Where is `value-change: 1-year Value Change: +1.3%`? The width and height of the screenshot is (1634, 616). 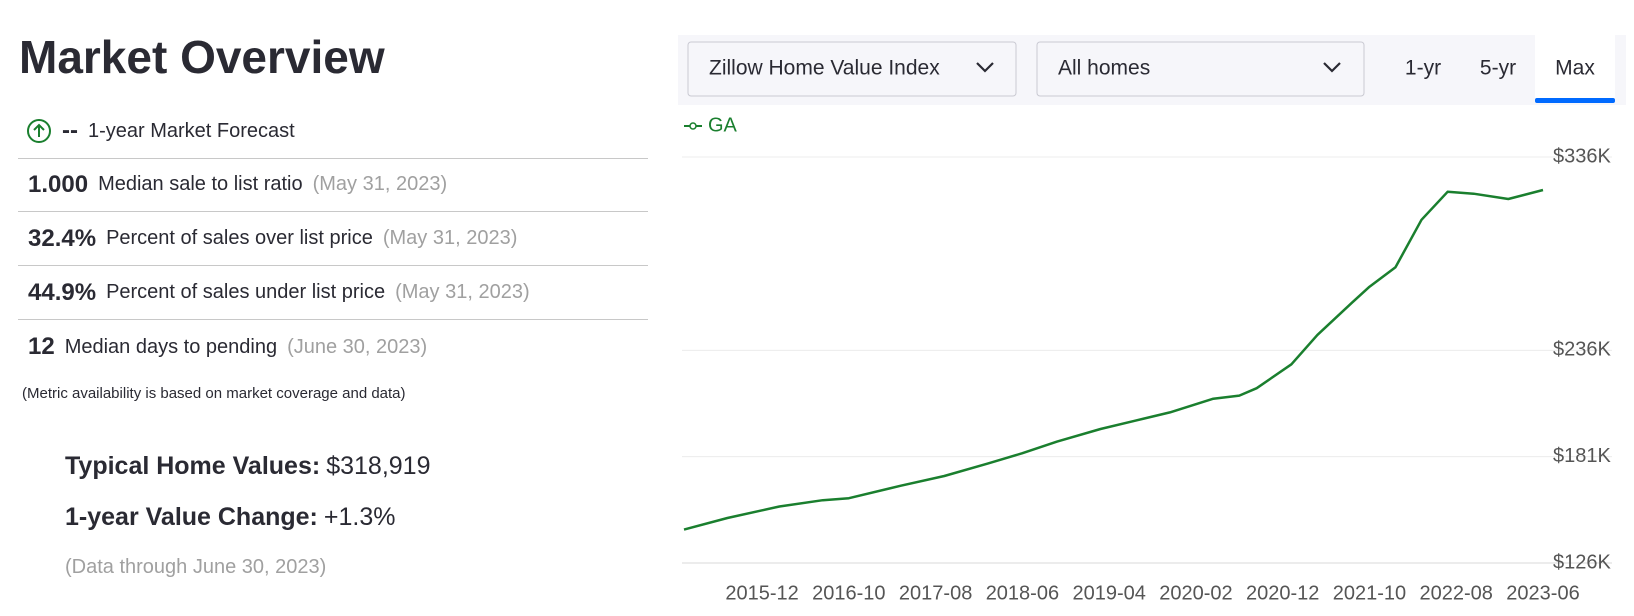
value-change: 1-year Value Change: +1.3% is located at coordinates (230, 517).